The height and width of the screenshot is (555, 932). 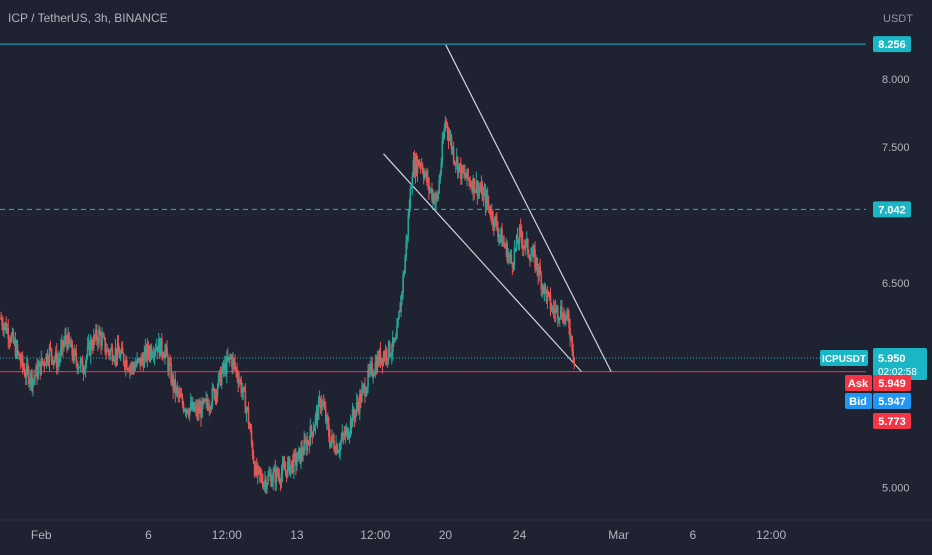 What do you see at coordinates (896, 488) in the screenshot?
I see `price-tick-label: 5.000` at bounding box center [896, 488].